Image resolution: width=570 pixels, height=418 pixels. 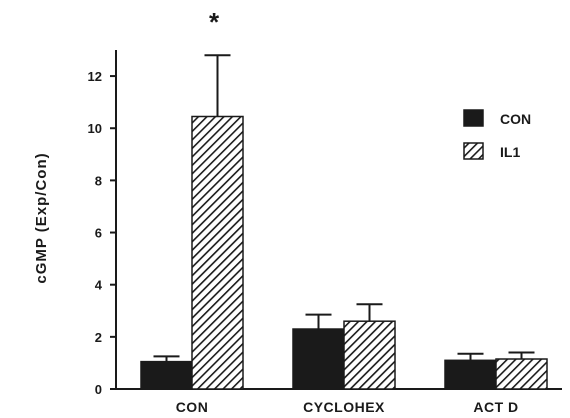 What do you see at coordinates (510, 152) in the screenshot?
I see `legend-label-il1: IL1` at bounding box center [510, 152].